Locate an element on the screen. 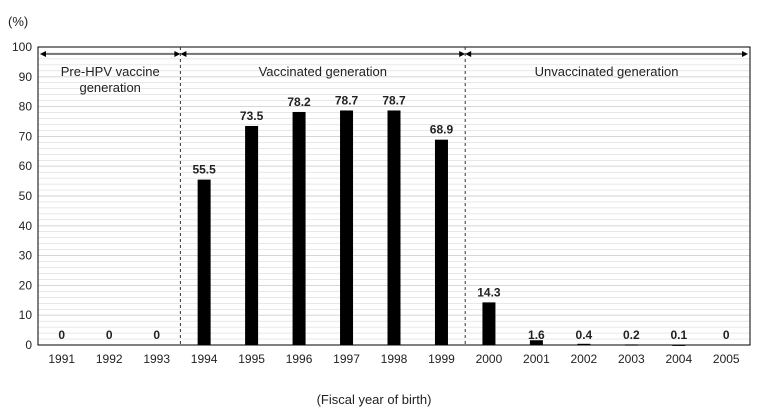 The image size is (768, 416). data-label: 1.6 is located at coordinates (536, 335).